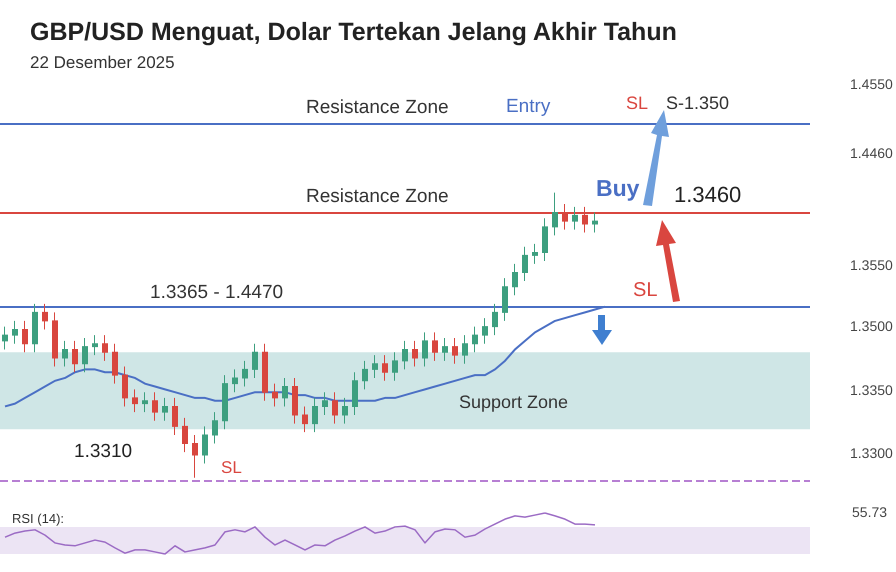 The height and width of the screenshot is (572, 896). What do you see at coordinates (871, 153) in the screenshot?
I see `text: 1.4460` at bounding box center [871, 153].